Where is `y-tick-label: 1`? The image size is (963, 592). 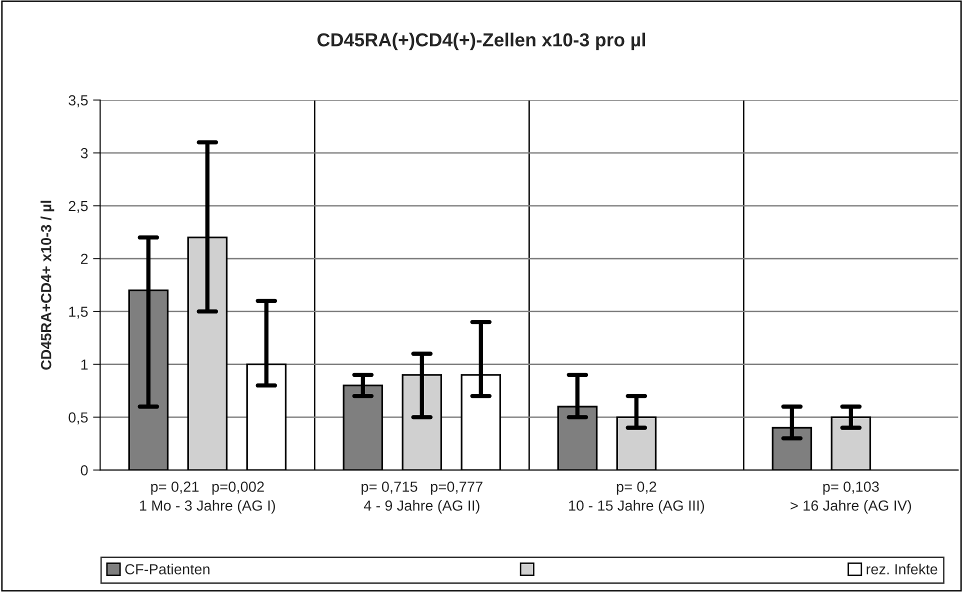
y-tick-label: 1 is located at coordinates (84, 365).